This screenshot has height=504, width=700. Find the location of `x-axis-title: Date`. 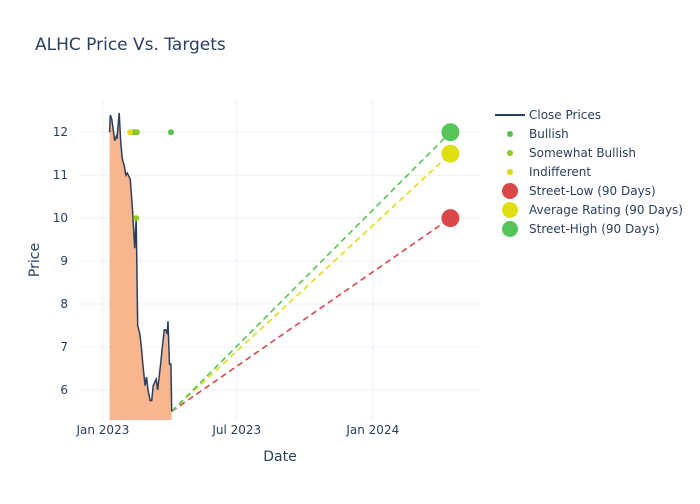

x-axis-title: Date is located at coordinates (279, 457).